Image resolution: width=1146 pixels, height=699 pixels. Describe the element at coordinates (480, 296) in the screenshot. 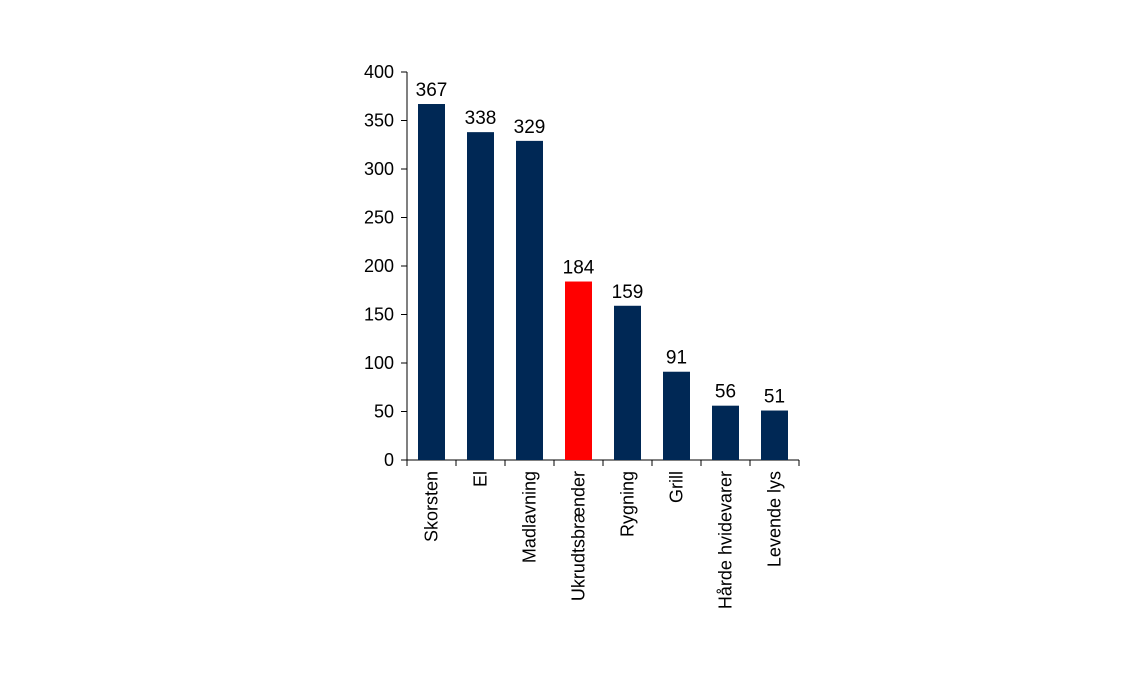

I see `bar-el` at that location.